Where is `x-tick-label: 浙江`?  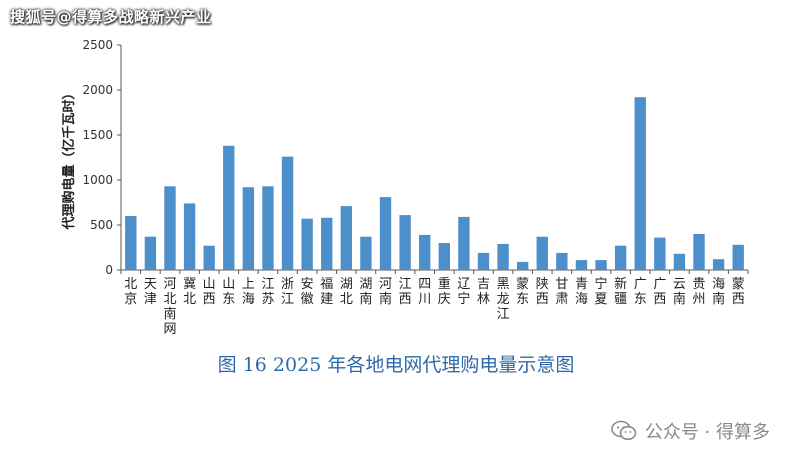 x-tick-label: 浙江 is located at coordinates (287, 292).